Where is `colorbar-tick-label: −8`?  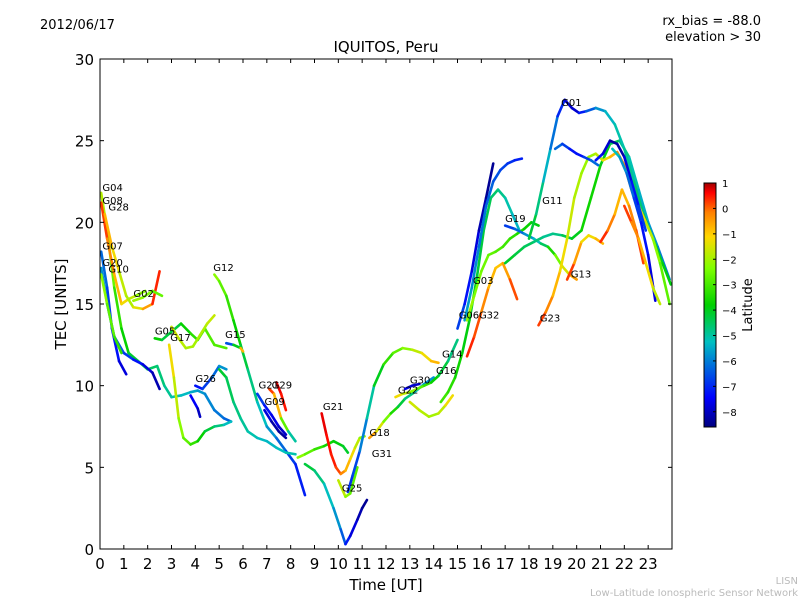 colorbar-tick-label: −8 is located at coordinates (729, 413).